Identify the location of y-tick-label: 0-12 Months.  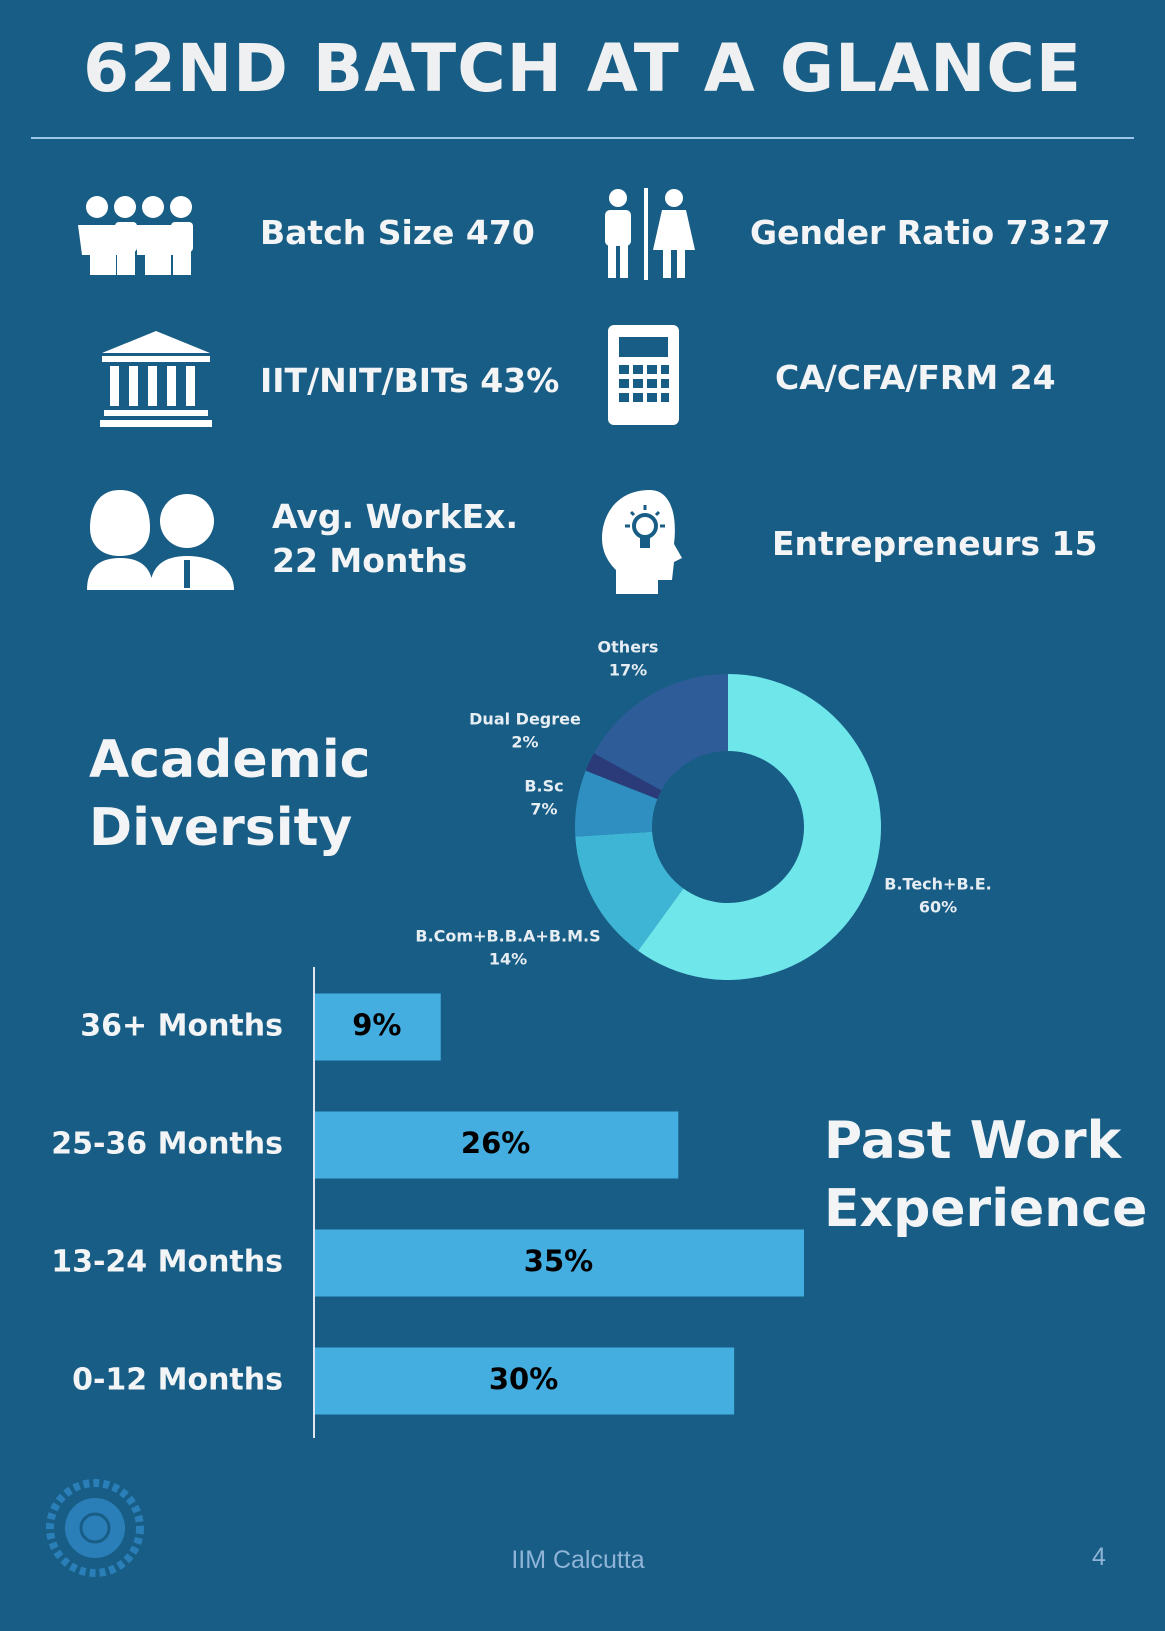
(177, 1380).